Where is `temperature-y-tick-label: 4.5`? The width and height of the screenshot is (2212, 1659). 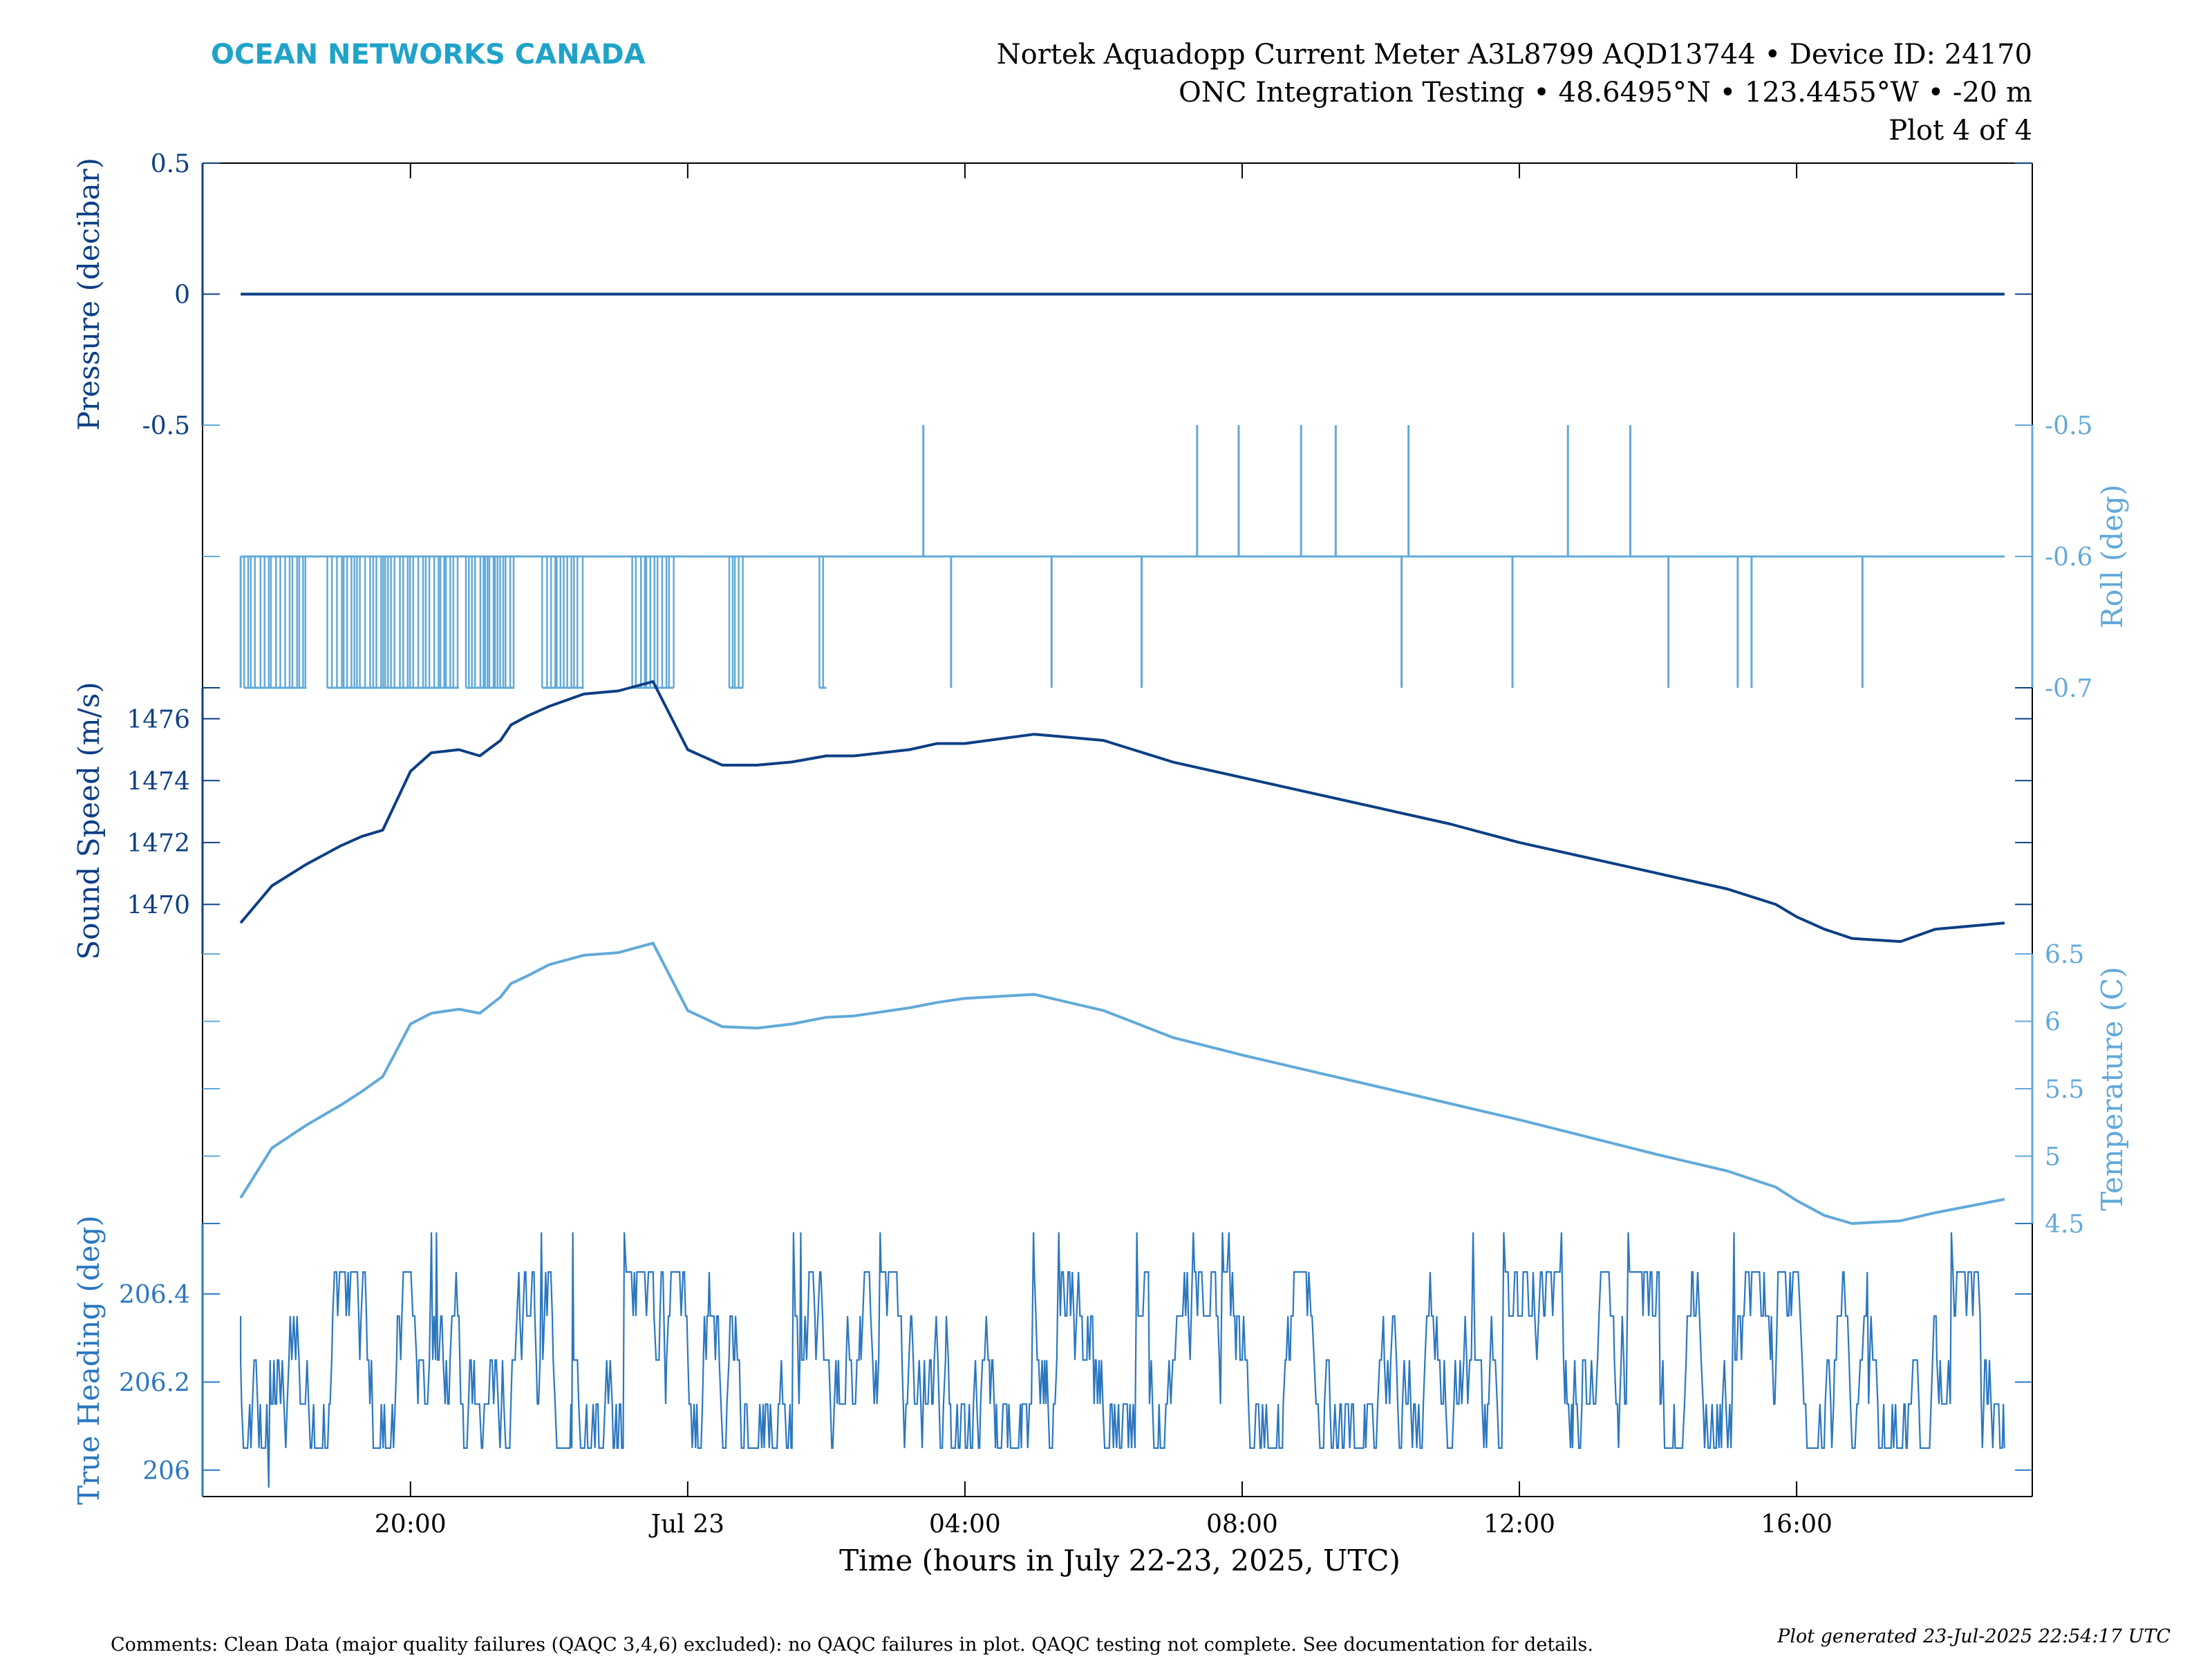 temperature-y-tick-label: 4.5 is located at coordinates (2064, 1224).